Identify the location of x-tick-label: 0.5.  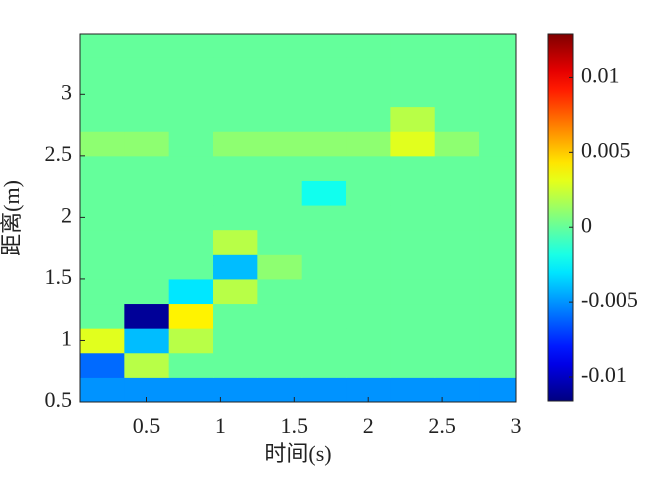
(147, 425).